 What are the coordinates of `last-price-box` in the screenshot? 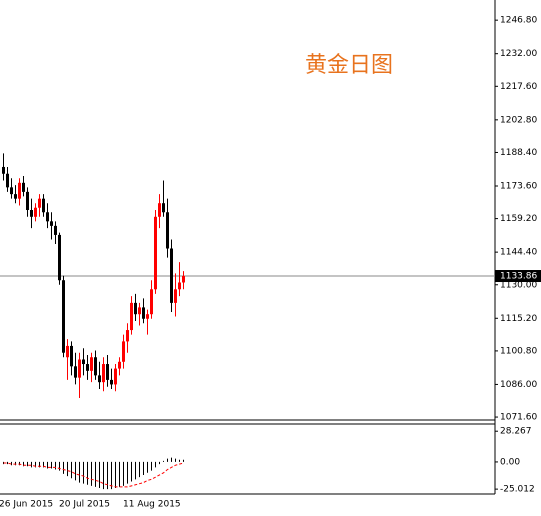 It's located at (518, 276).